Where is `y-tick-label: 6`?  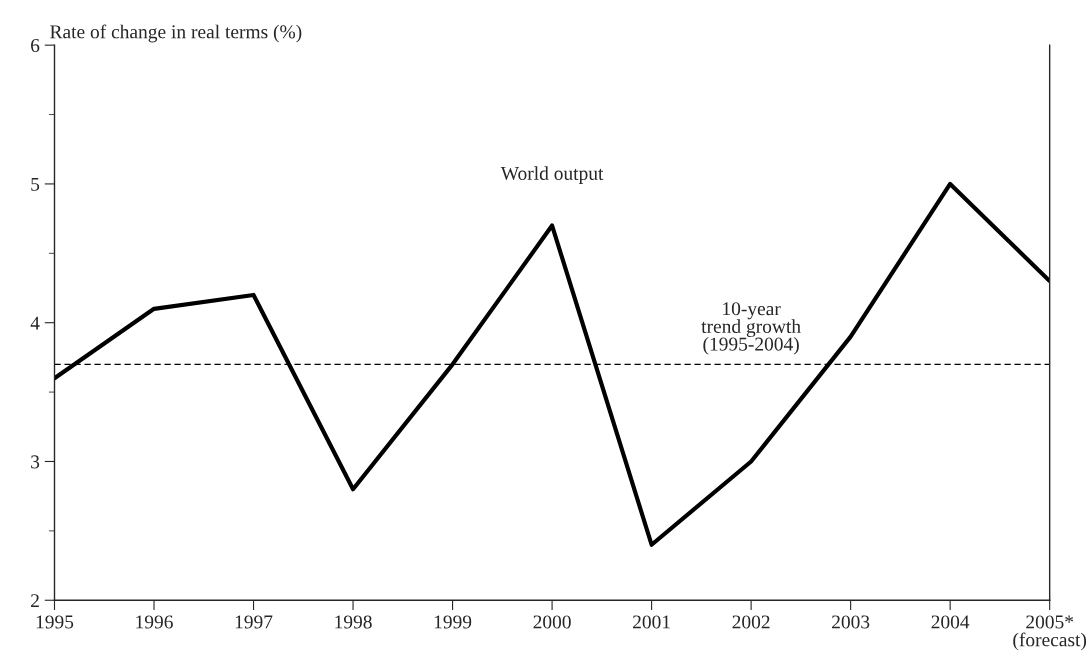
y-tick-label: 6 is located at coordinates (35, 46).